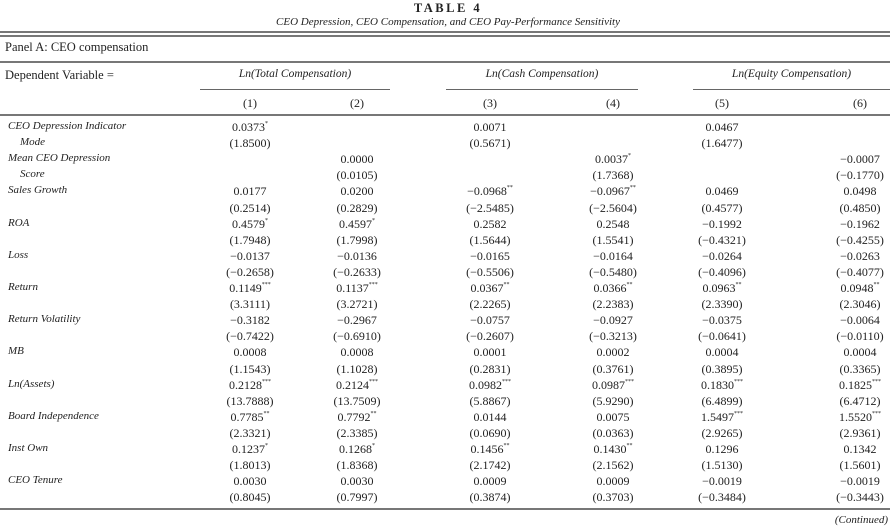  What do you see at coordinates (250, 465) in the screenshot?
I see `t-statistic-cell: (1.8013)` at bounding box center [250, 465].